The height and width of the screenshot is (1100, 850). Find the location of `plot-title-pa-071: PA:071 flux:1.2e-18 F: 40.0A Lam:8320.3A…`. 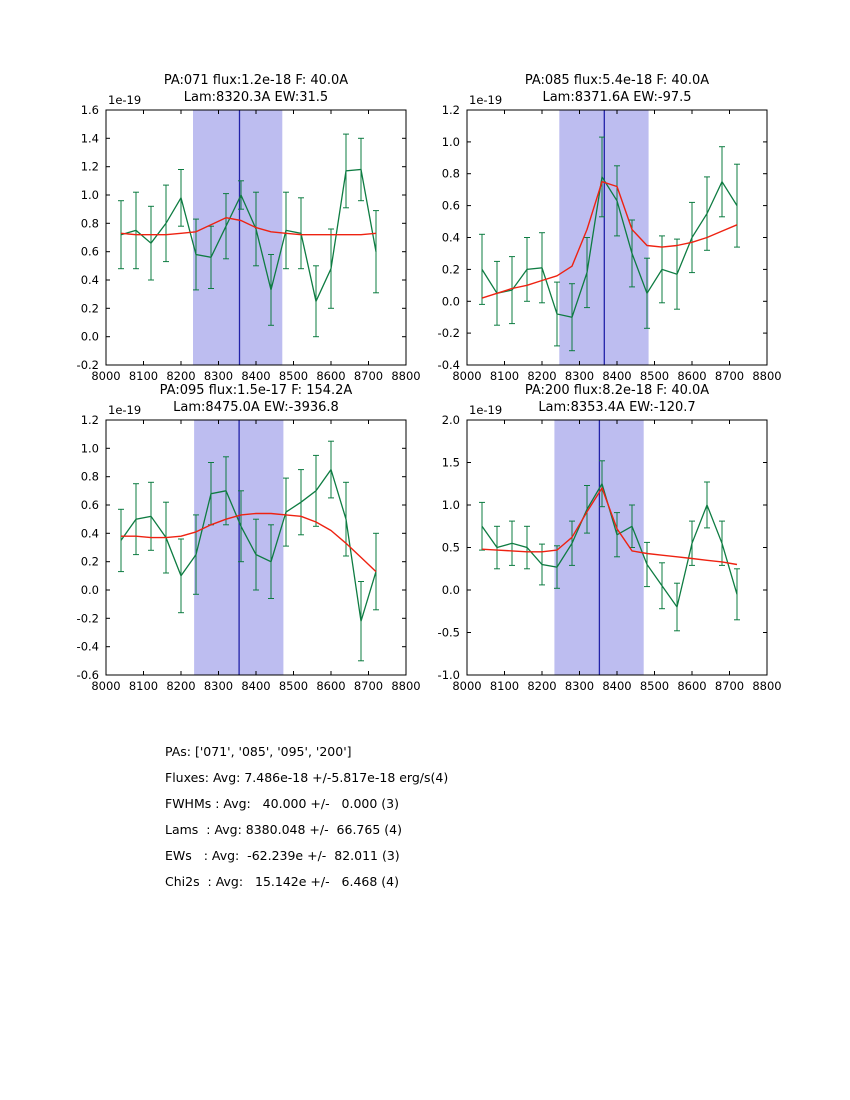

plot-title-pa-071: PA:071 flux:1.2e-18 F: 40.0A Lam:8320.3A… is located at coordinates (256, 89).